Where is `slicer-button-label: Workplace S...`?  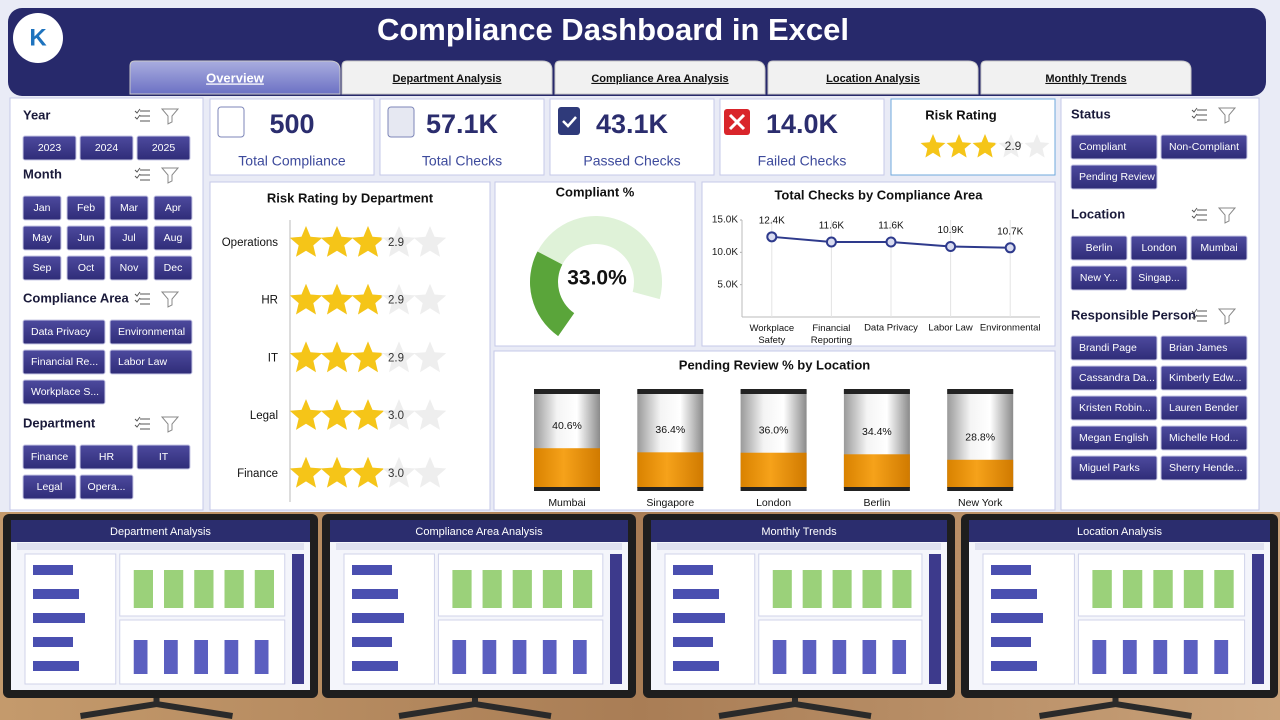
slicer-button-label: Workplace S... is located at coordinates (65, 392).